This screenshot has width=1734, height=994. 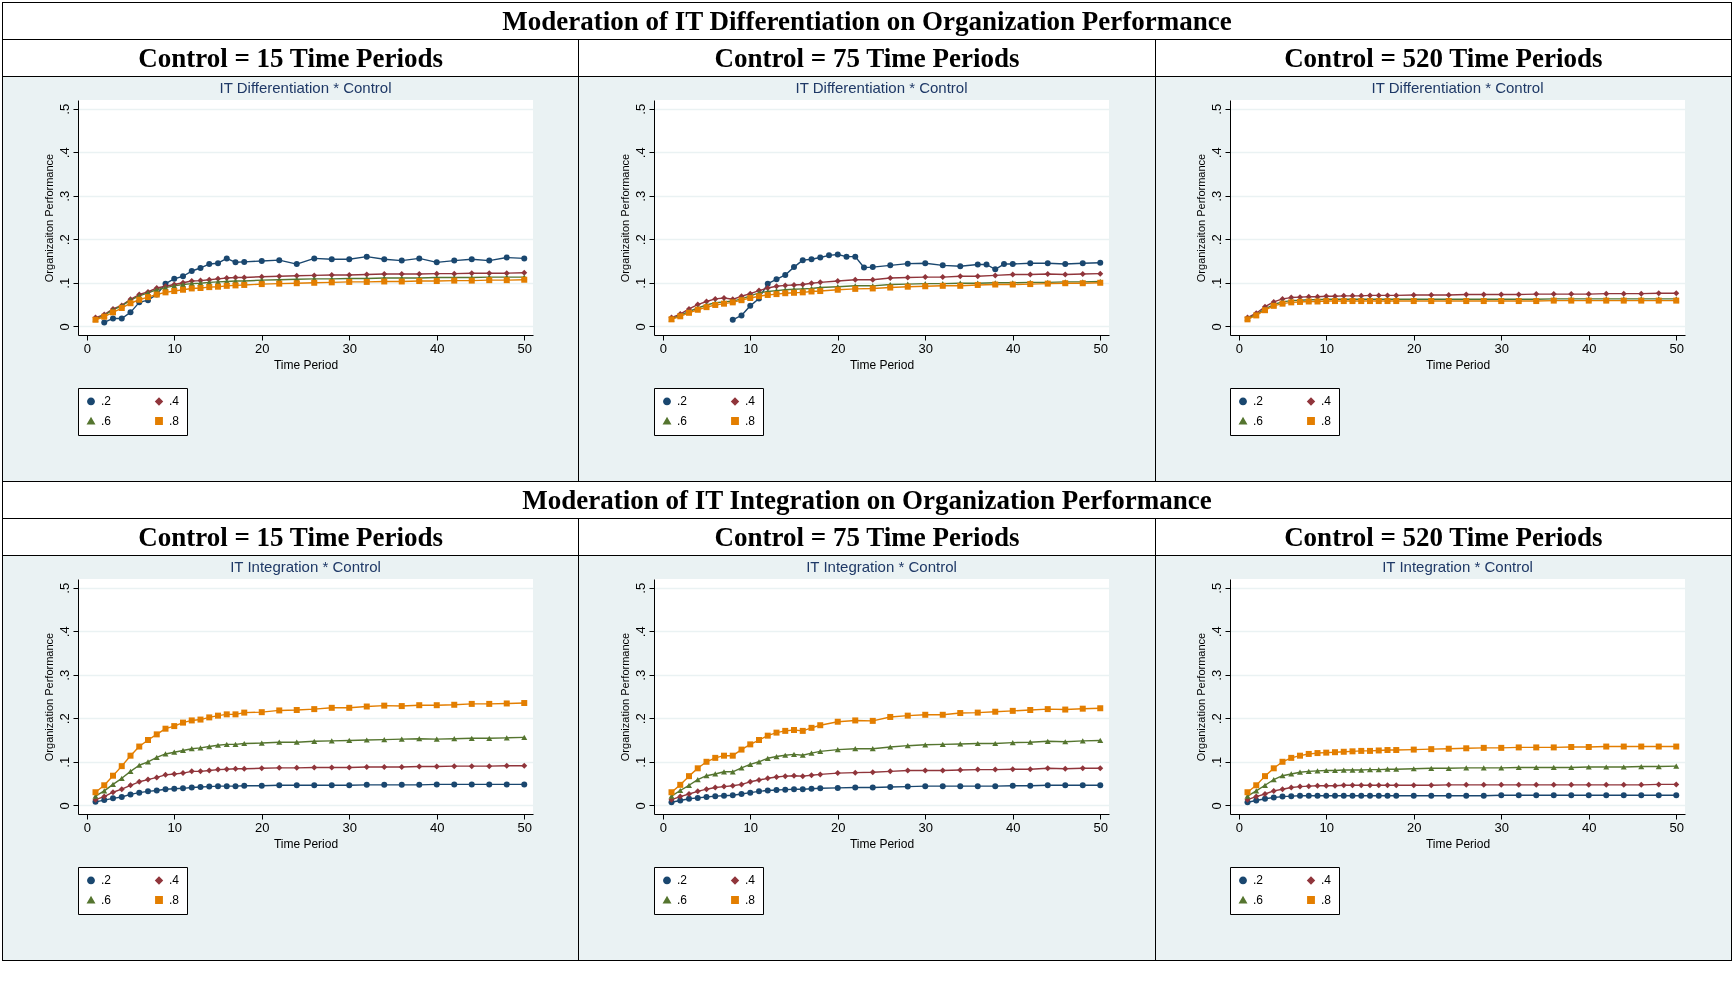 What do you see at coordinates (1443, 58) in the screenshot?
I see `chart-subtitle: Control = 520 Time Periods` at bounding box center [1443, 58].